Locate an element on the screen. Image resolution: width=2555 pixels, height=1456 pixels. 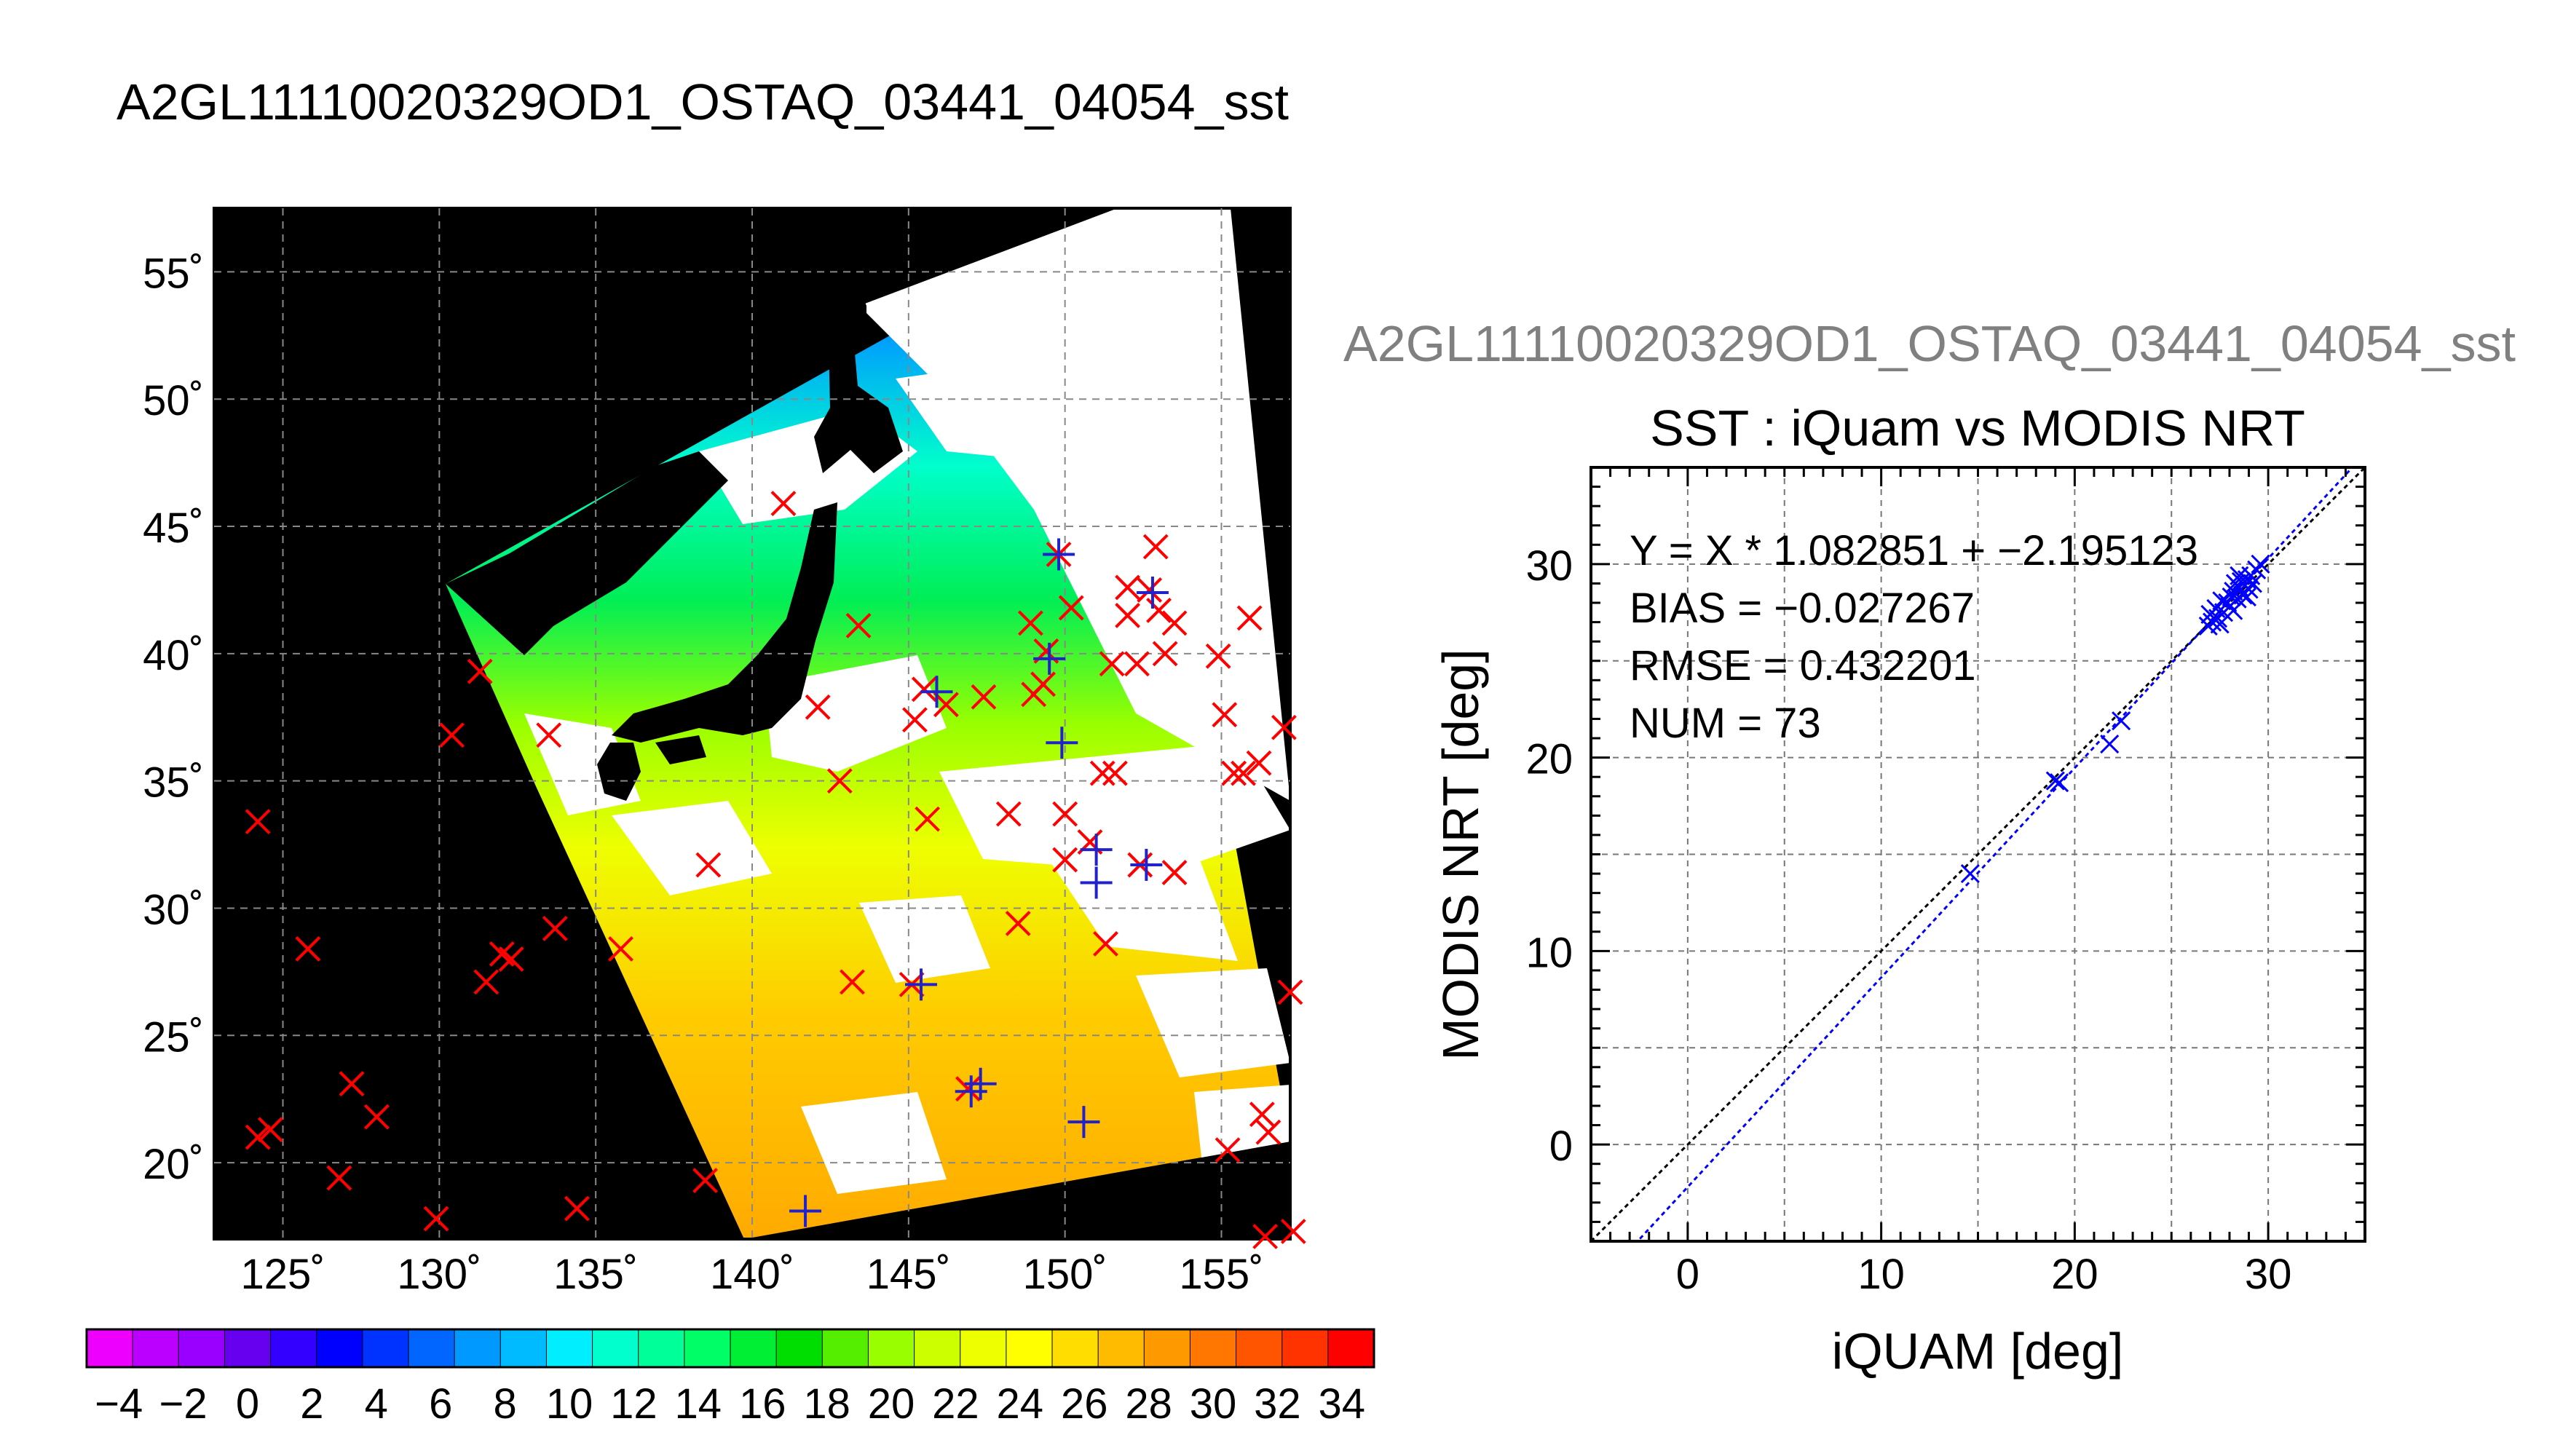
colorbar-frame is located at coordinates (730, 1348).